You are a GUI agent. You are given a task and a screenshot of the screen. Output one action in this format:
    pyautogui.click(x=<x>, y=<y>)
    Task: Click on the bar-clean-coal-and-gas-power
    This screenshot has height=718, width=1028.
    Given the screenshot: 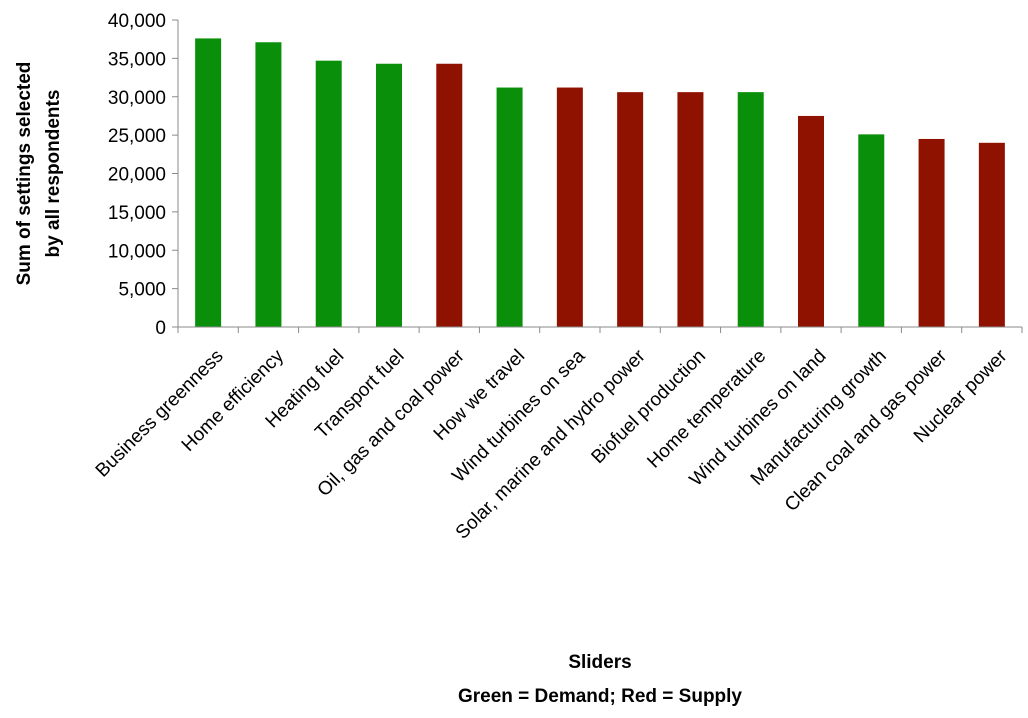 What is the action you would take?
    pyautogui.click(x=931, y=232)
    